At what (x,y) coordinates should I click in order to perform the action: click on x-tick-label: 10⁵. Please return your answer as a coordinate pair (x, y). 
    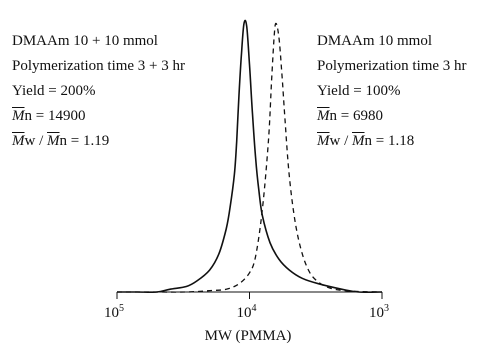
    Looking at the image, I should click on (114, 312).